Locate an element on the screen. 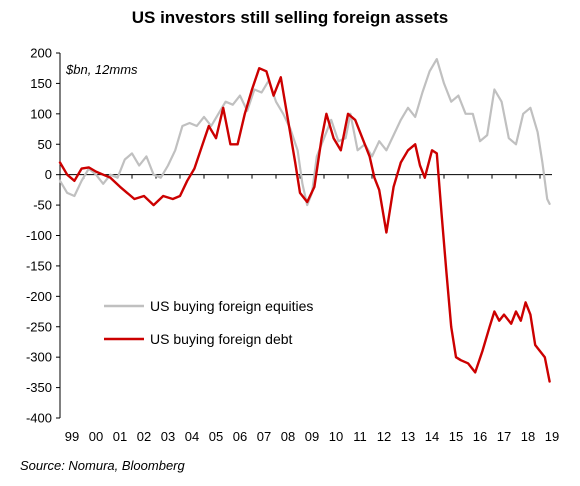  y-tick-label: -300 is located at coordinates (39, 357).